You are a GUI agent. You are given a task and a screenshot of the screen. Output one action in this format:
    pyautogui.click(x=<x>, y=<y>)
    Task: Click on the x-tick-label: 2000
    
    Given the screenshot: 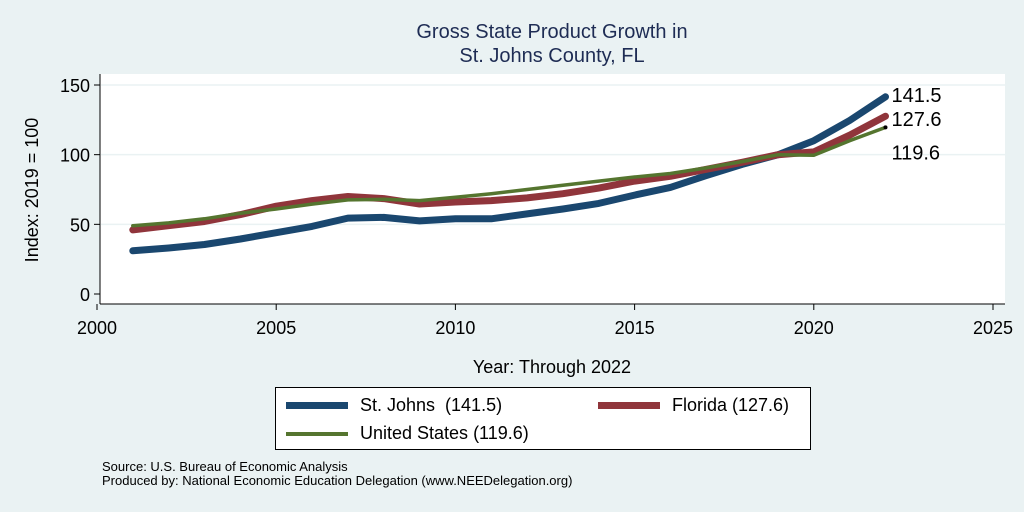 What is the action you would take?
    pyautogui.click(x=97, y=328)
    